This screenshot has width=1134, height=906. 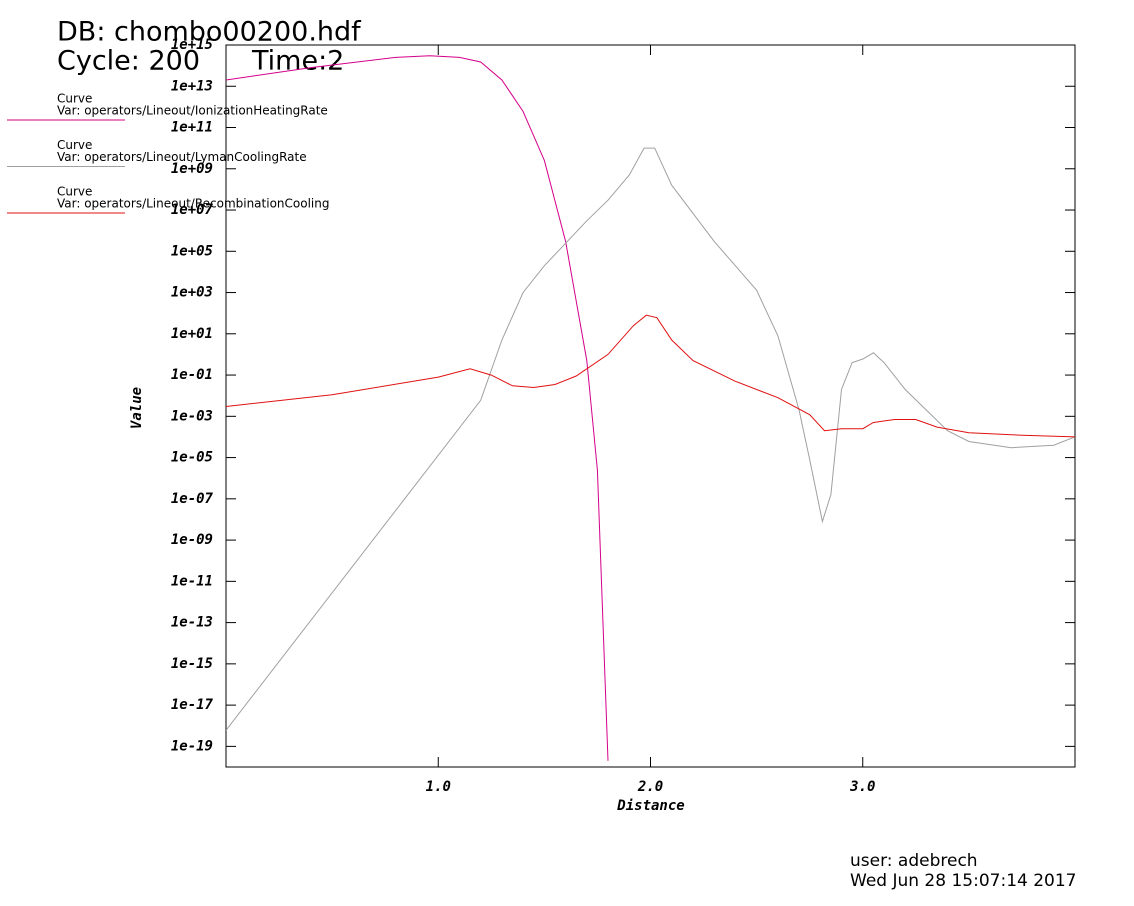 I want to click on y-tick-label: 1e+05, so click(x=192, y=251).